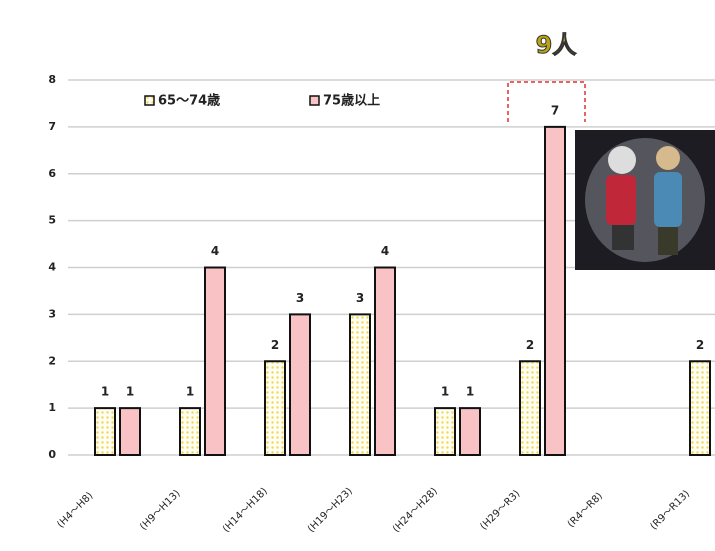  Describe the element at coordinates (546, 101) in the screenshot. I see `bracket` at that location.